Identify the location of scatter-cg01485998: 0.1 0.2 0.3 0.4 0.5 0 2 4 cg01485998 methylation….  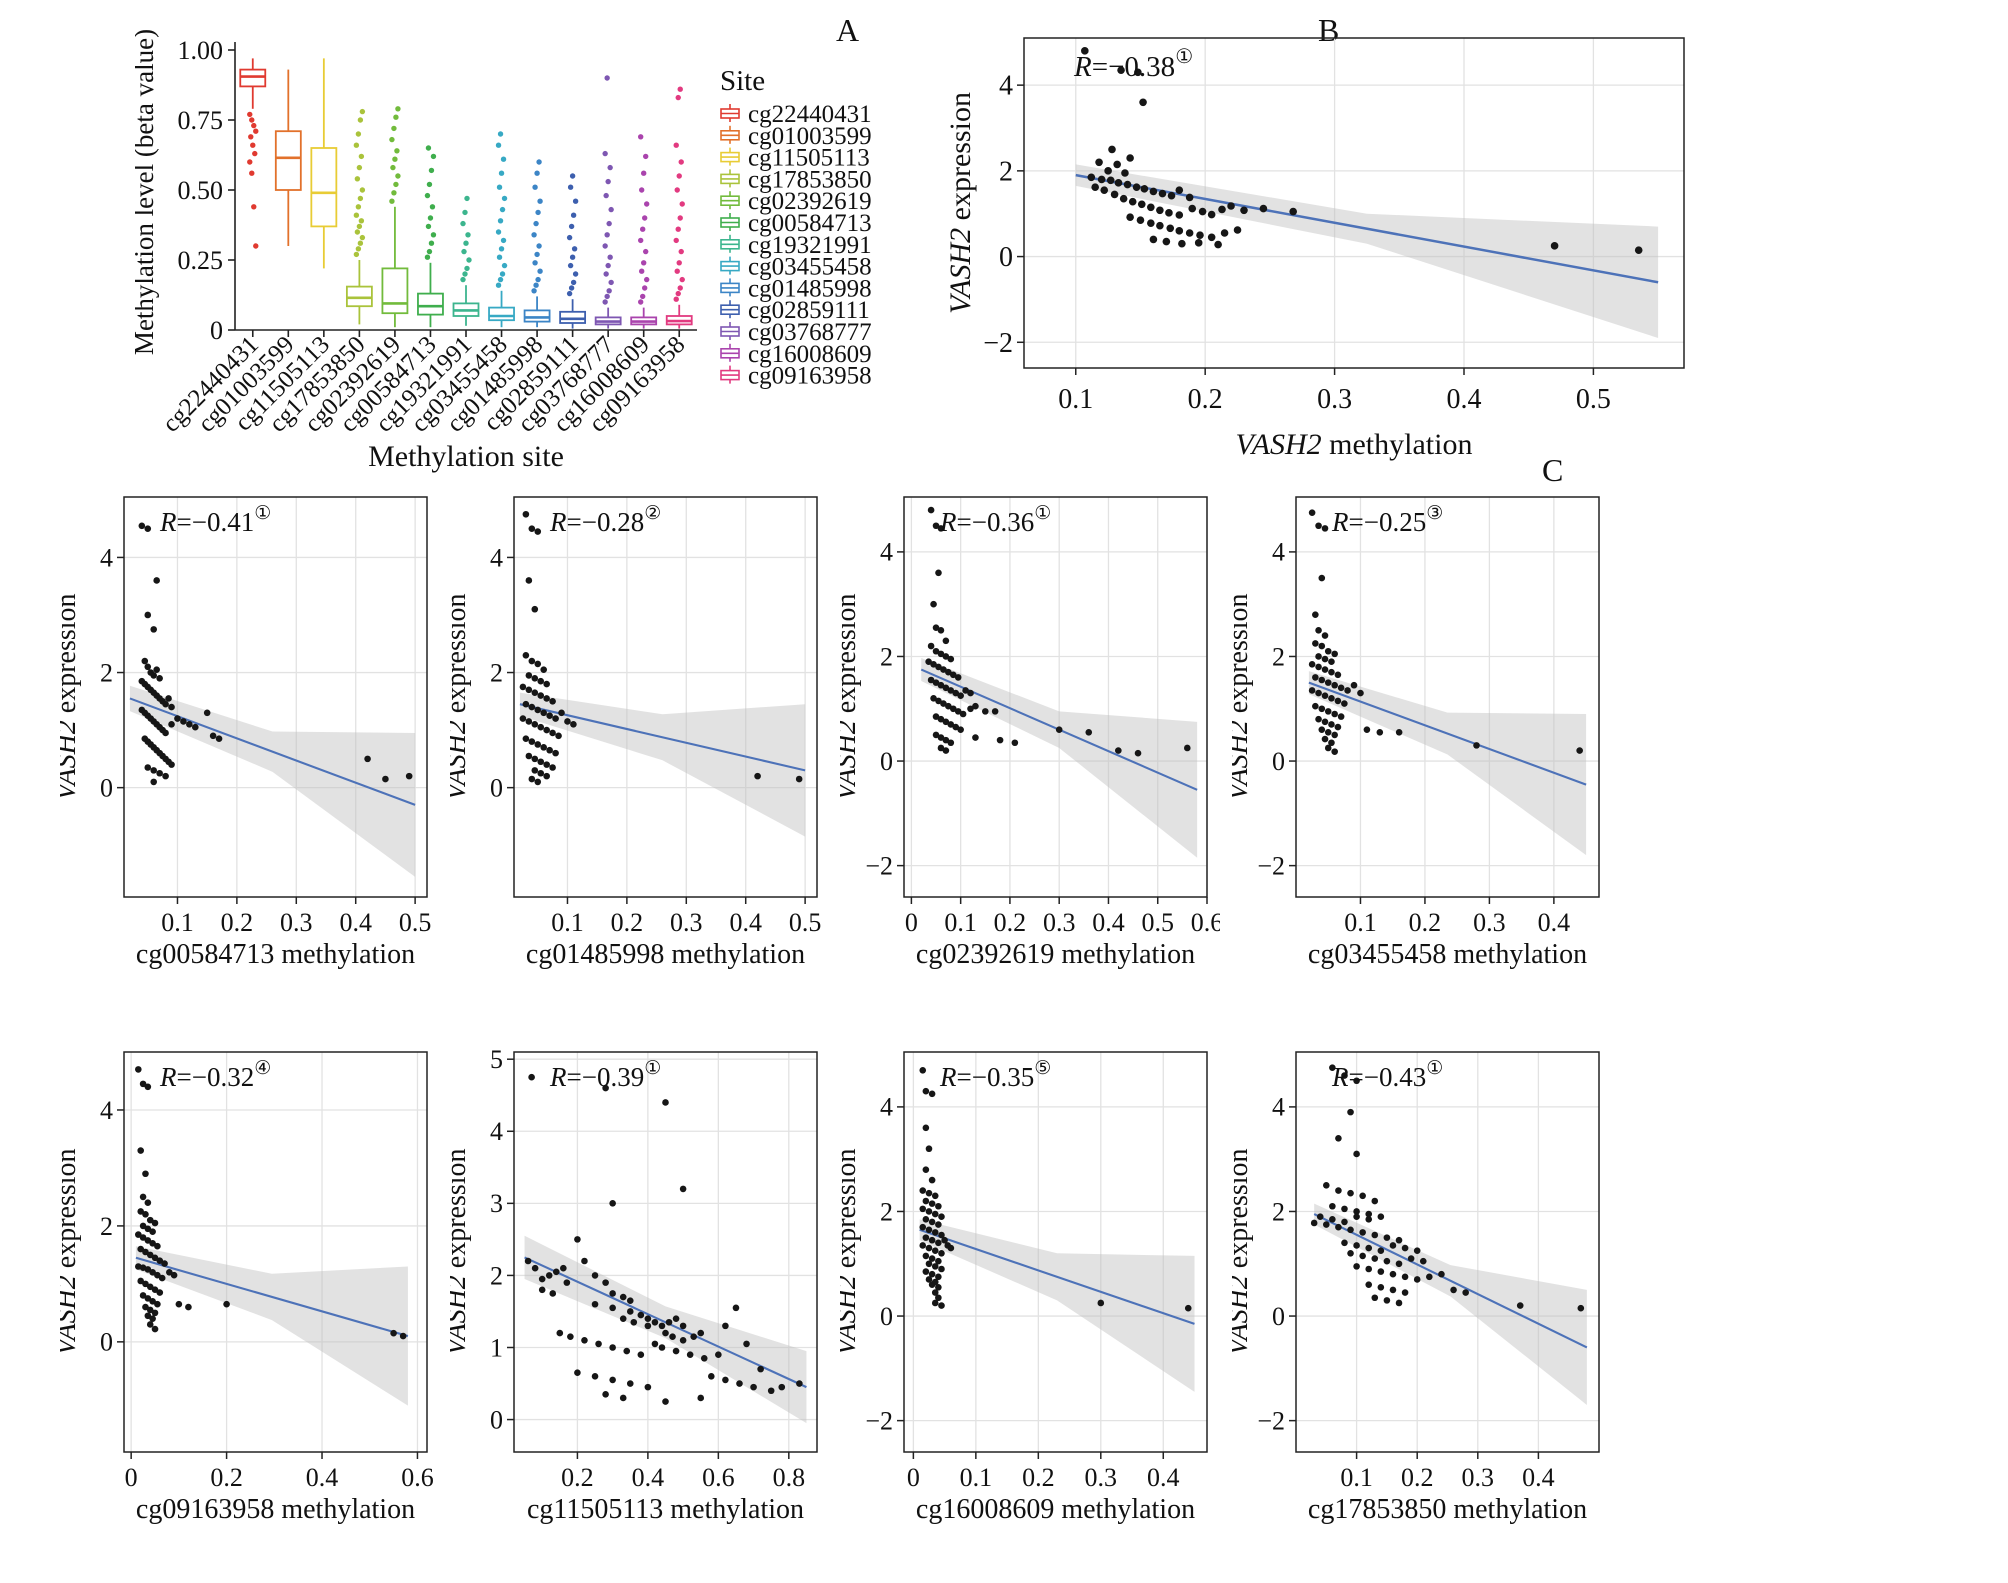
(635, 737).